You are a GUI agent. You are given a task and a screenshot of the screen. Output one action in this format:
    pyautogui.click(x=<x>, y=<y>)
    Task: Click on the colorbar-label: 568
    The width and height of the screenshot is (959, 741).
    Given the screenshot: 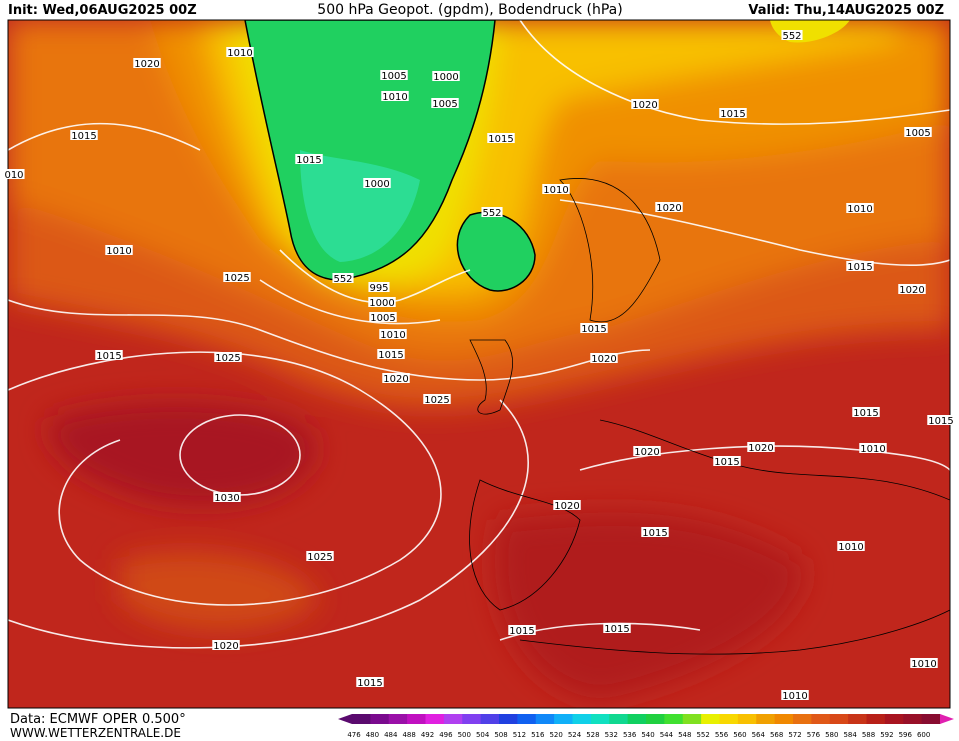 What is the action you would take?
    pyautogui.click(x=776, y=735)
    